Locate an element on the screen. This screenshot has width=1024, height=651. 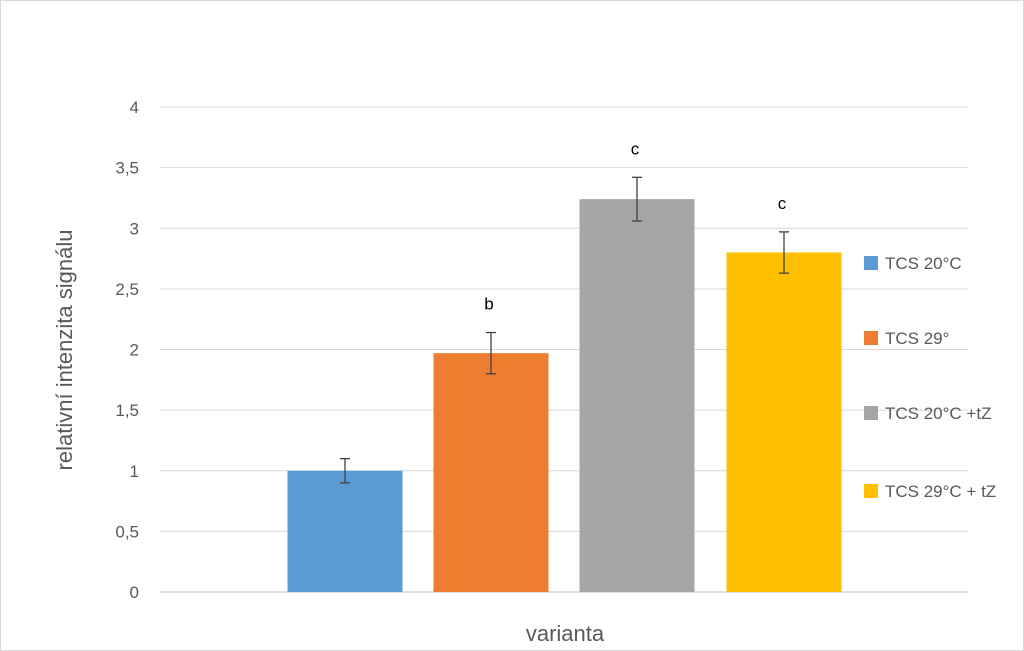
legend-item: TCS 29° is located at coordinates (906, 338).